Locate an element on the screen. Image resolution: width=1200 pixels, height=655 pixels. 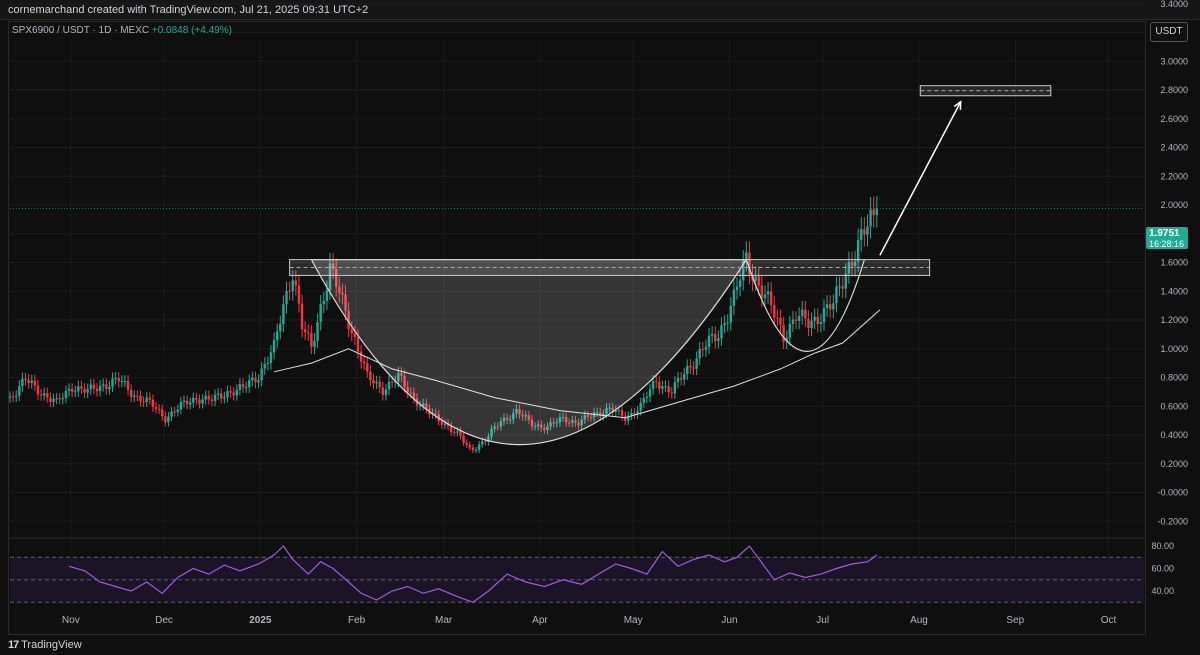
moving-average-line is located at coordinates (577, 364).